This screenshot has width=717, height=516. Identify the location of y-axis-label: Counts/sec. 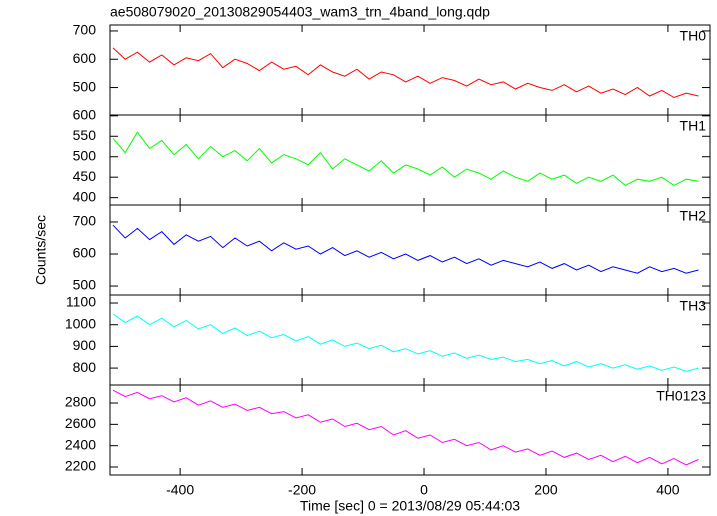
(41, 250).